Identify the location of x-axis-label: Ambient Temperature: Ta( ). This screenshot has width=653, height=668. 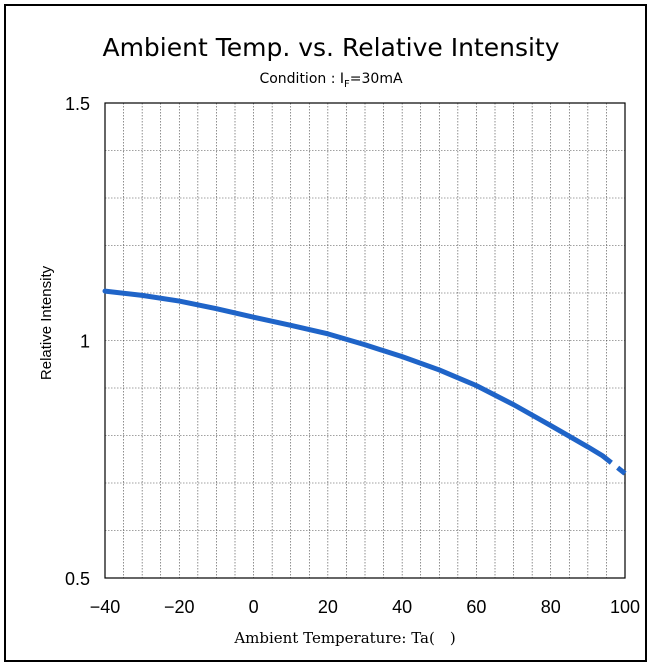
(344, 638).